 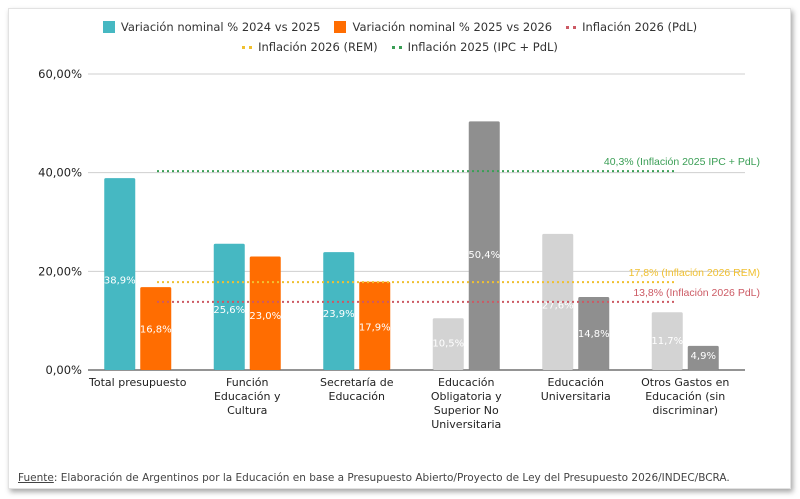 I want to click on data-label: 38,9%, so click(x=120, y=281).